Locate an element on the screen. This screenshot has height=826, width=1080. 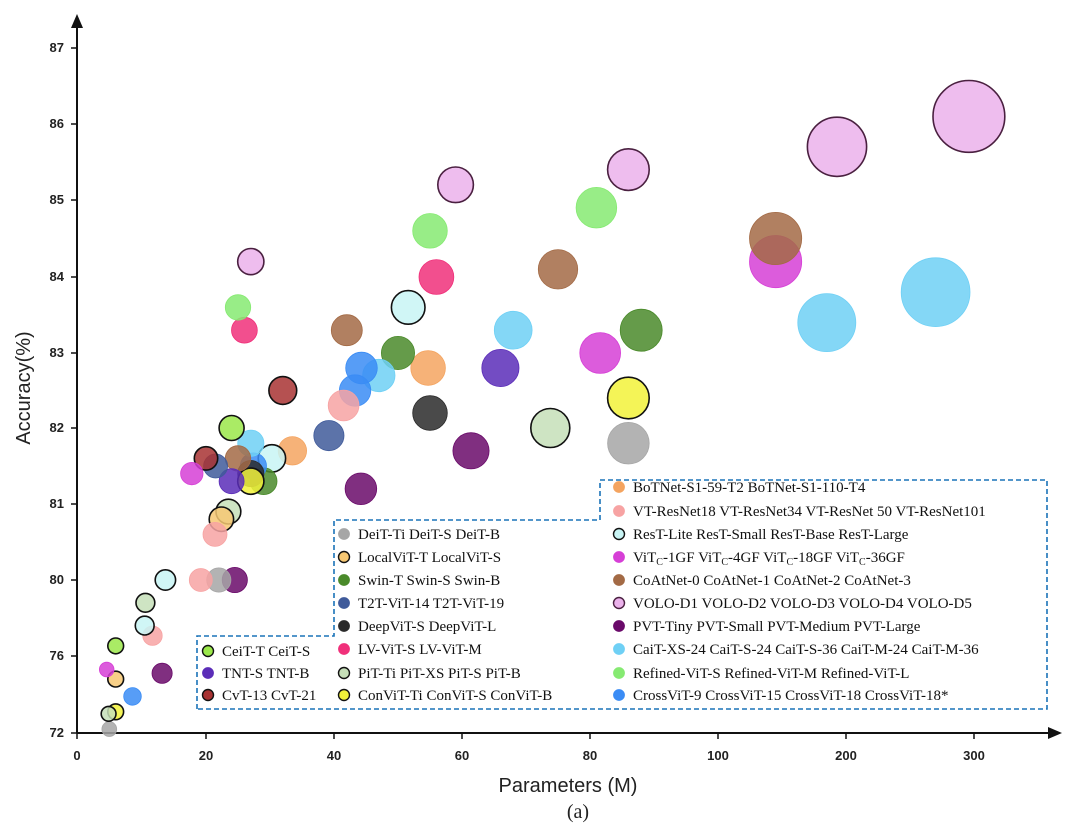
legend-entry-label: Swin-T Swin-S Swin-B is located at coordinates (429, 581).